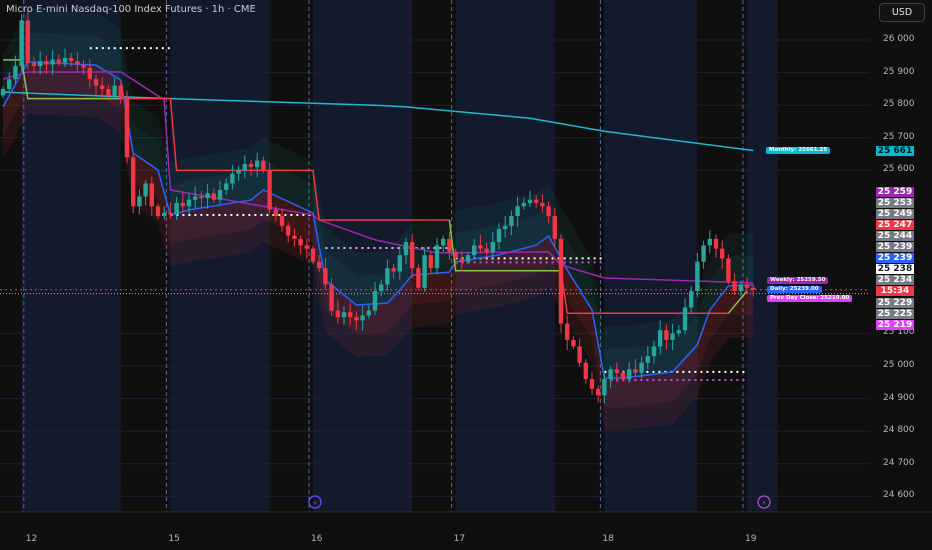  I want to click on price-axis-tick: 25 000, so click(899, 365).